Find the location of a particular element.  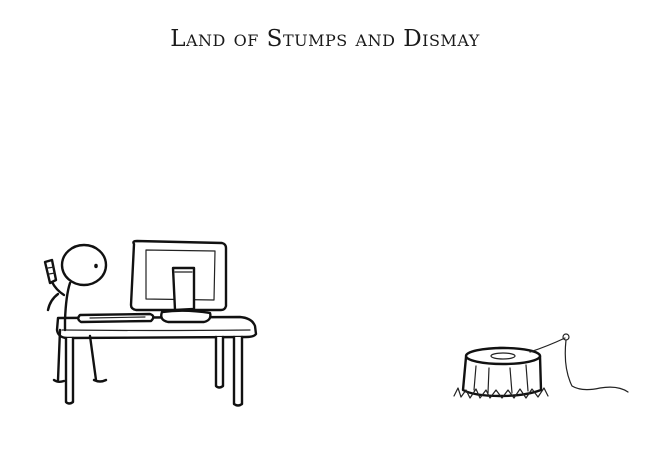

keyboard is located at coordinates (116, 318).